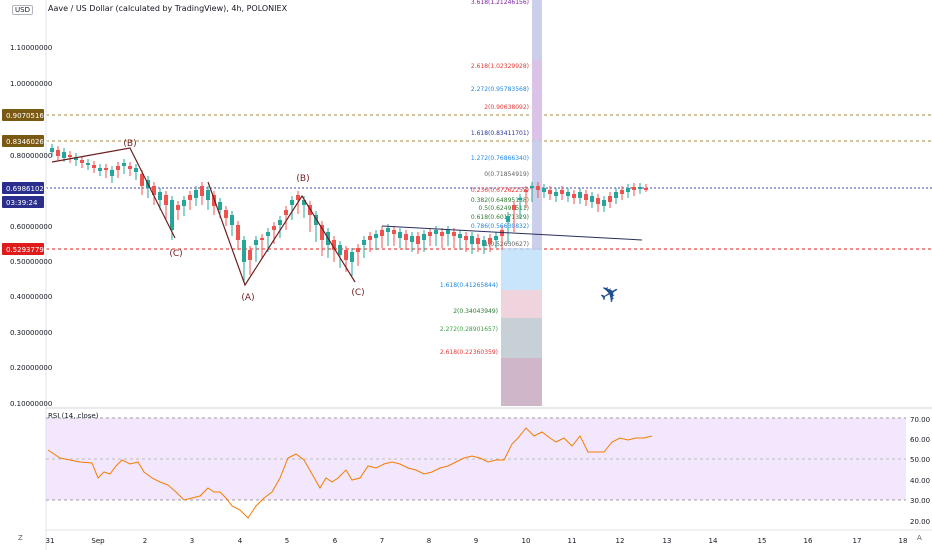 Image resolution: width=932 pixels, height=550 pixels. What do you see at coordinates (240, 541) in the screenshot?
I see `time-tick-label: 4` at bounding box center [240, 541].